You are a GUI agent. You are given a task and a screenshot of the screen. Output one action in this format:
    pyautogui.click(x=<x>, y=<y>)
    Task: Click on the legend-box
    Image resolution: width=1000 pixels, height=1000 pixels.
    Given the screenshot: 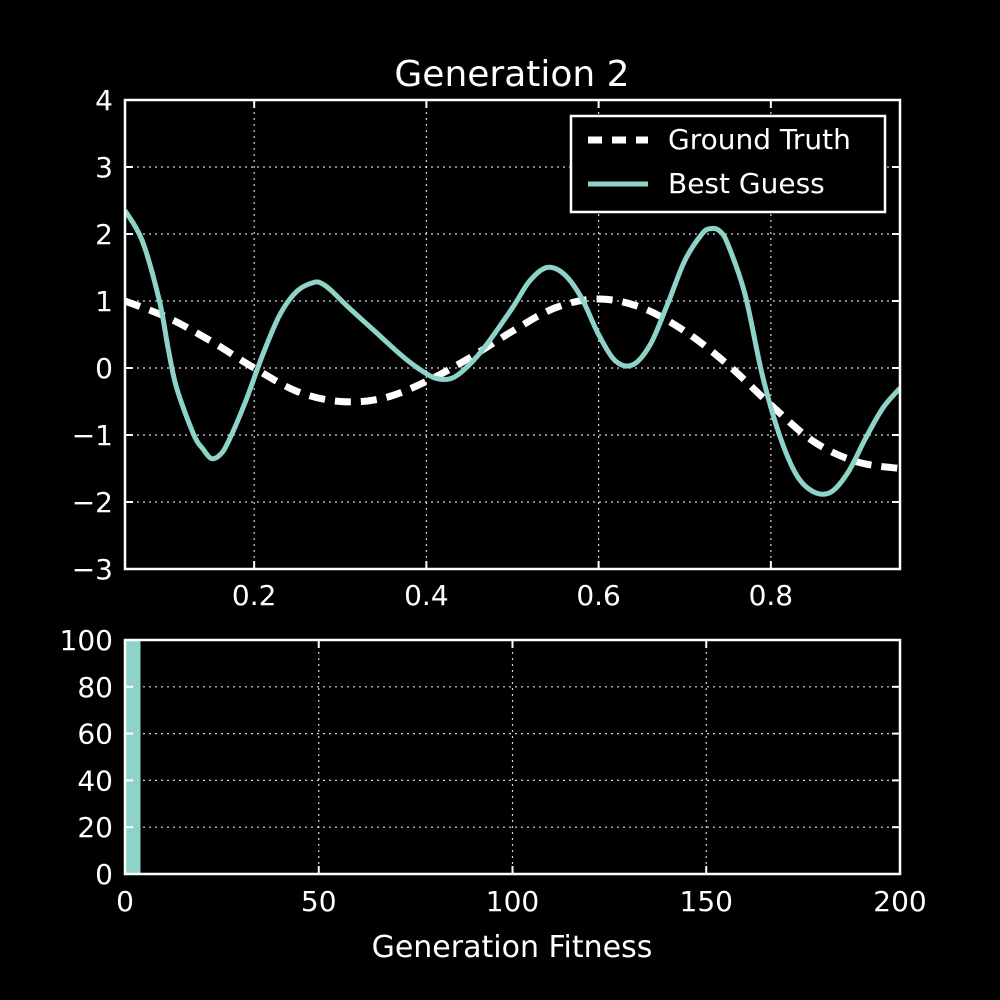 What is the action you would take?
    pyautogui.click(x=728, y=164)
    